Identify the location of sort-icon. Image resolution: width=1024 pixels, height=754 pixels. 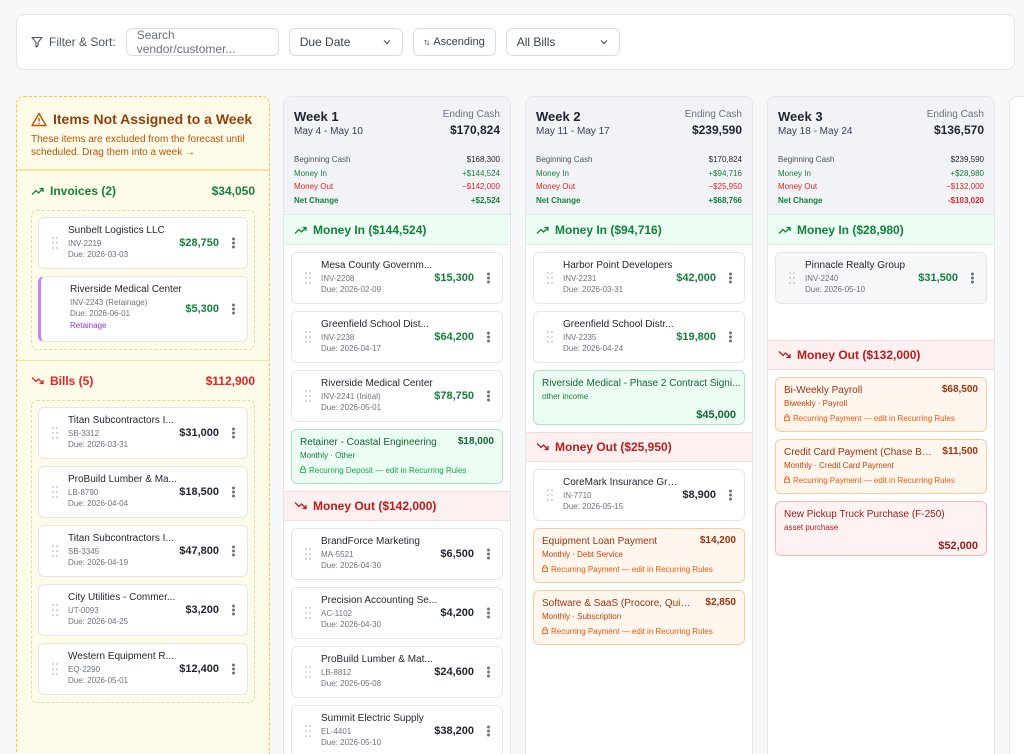
(426, 42).